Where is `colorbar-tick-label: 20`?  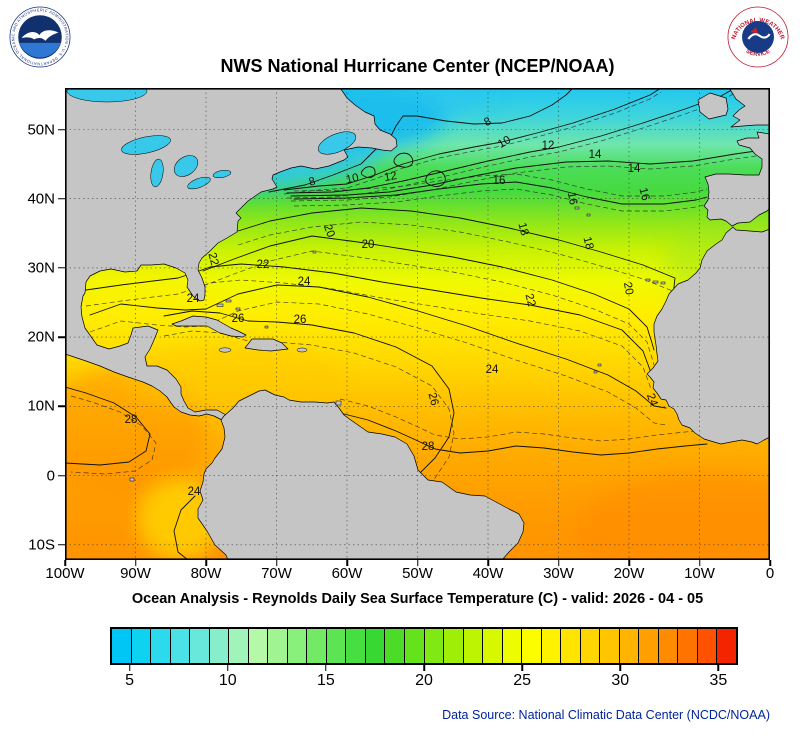 colorbar-tick-label: 20 is located at coordinates (424, 680).